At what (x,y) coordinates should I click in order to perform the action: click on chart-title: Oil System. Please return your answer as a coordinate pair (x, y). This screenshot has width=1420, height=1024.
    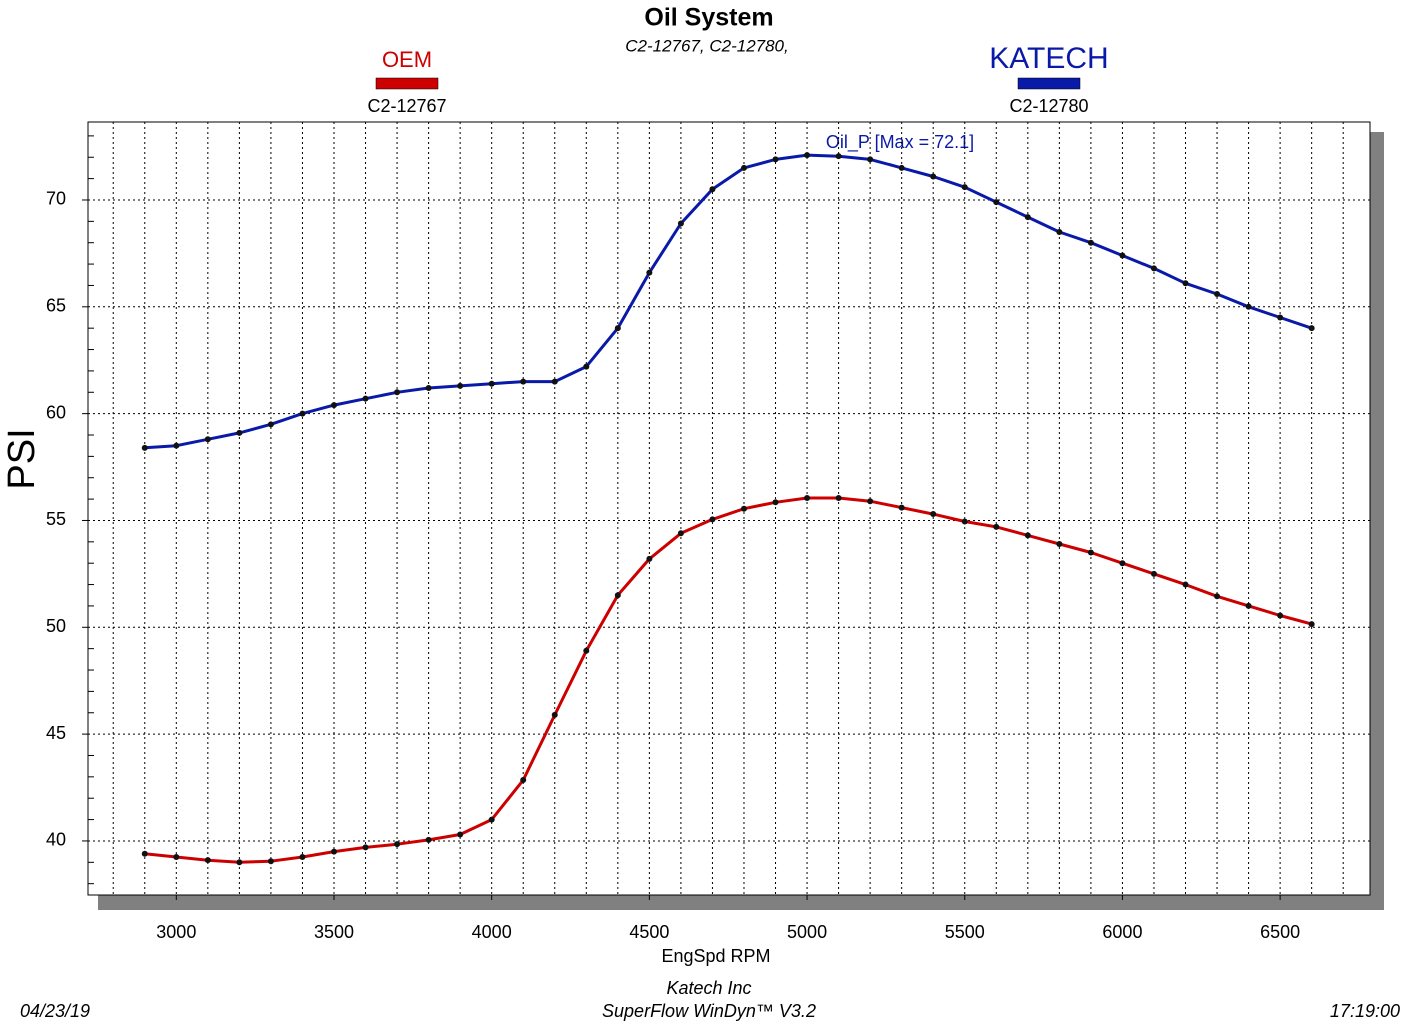
    Looking at the image, I should click on (708, 18).